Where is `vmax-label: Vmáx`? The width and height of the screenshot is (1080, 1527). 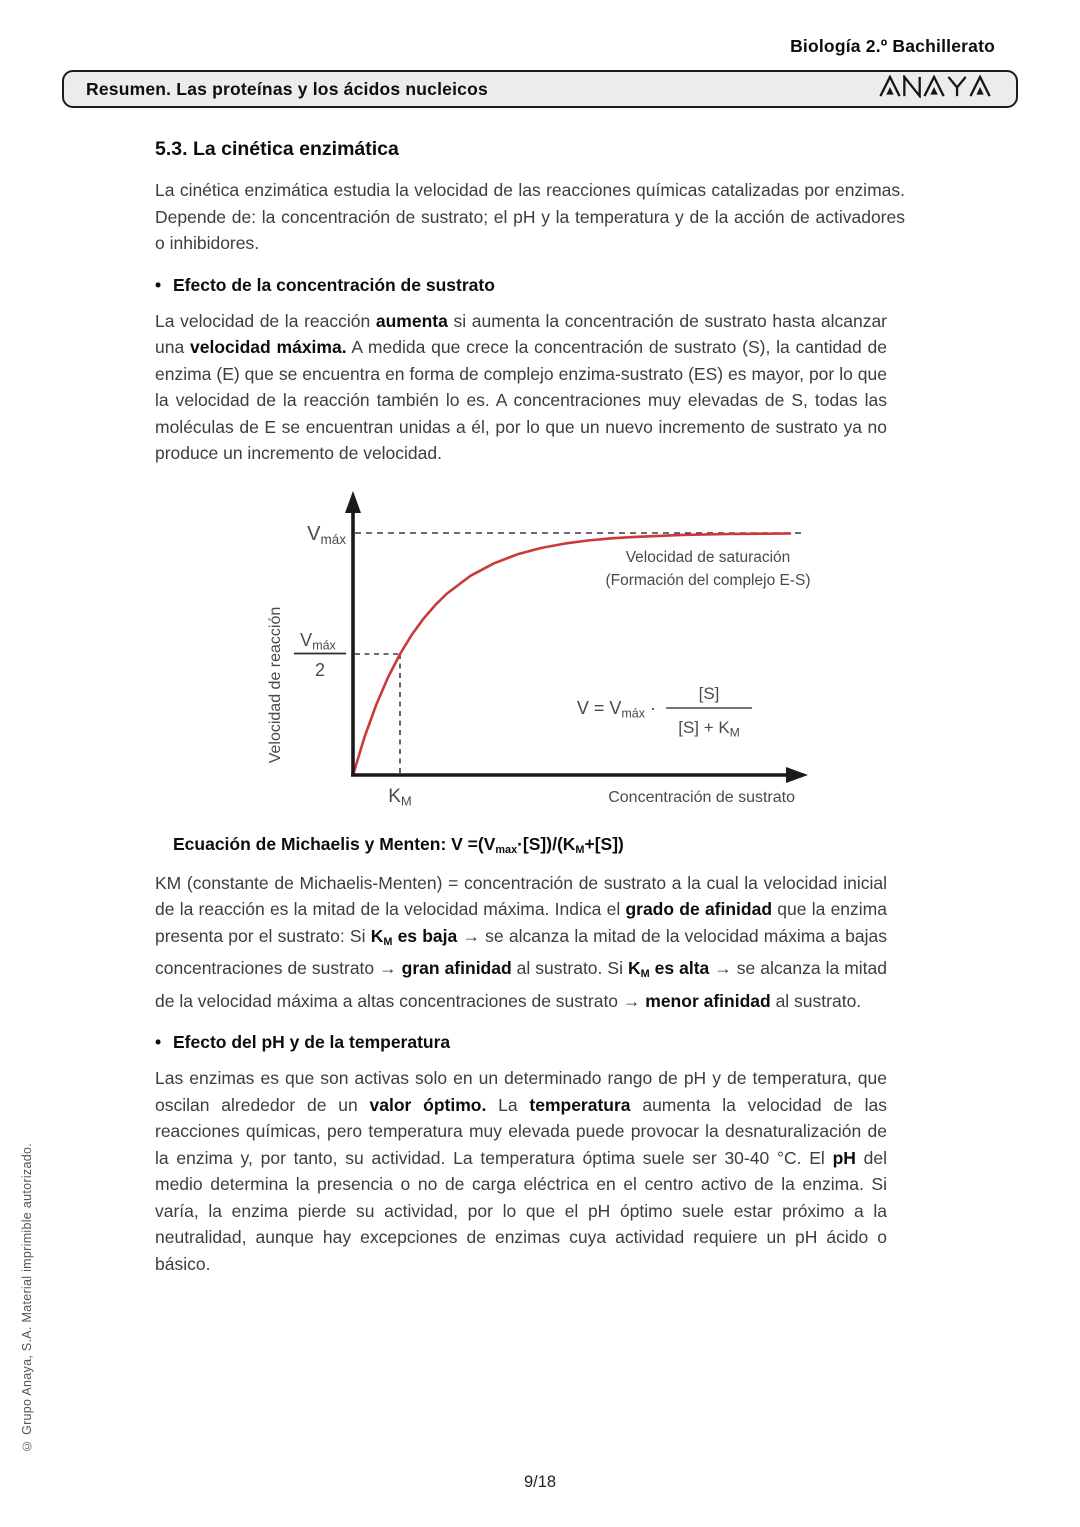 vmax-label: Vmáx is located at coordinates (326, 535).